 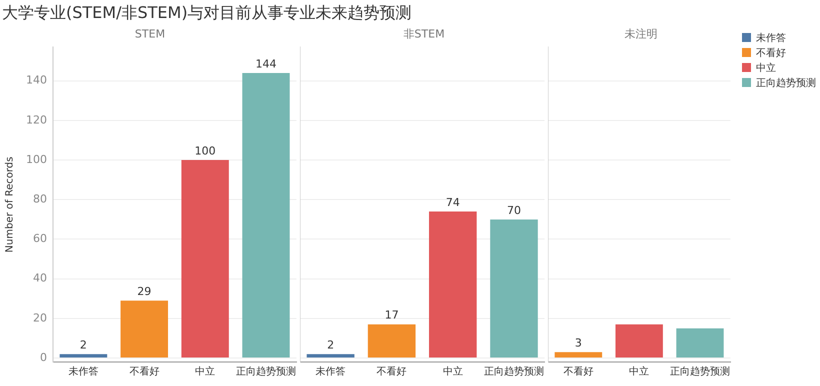 What do you see at coordinates (36, 159) in the screenshot?
I see `y-tick-label: 100` at bounding box center [36, 159].